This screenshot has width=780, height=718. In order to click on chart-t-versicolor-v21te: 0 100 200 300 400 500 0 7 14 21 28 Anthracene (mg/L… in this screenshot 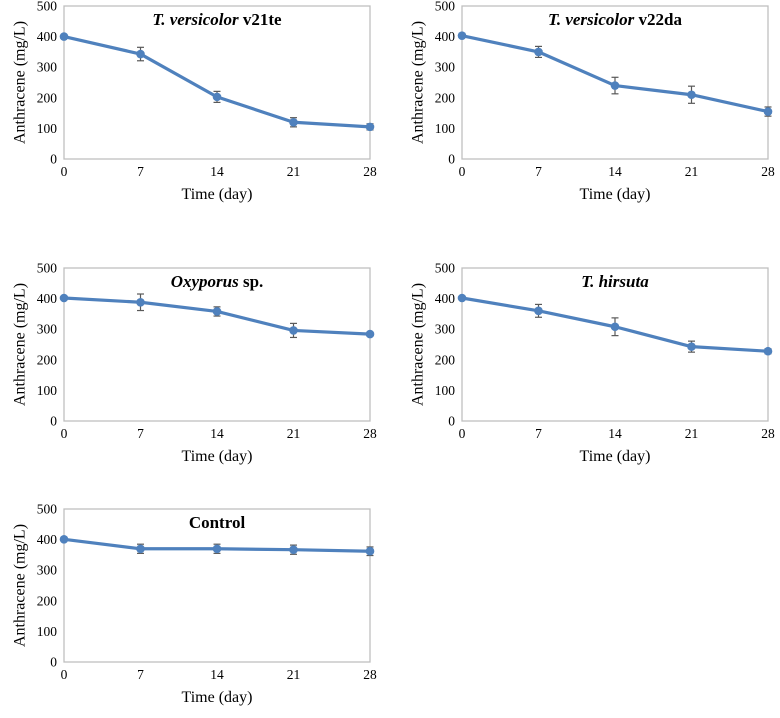, I will do `click(192, 107)`.